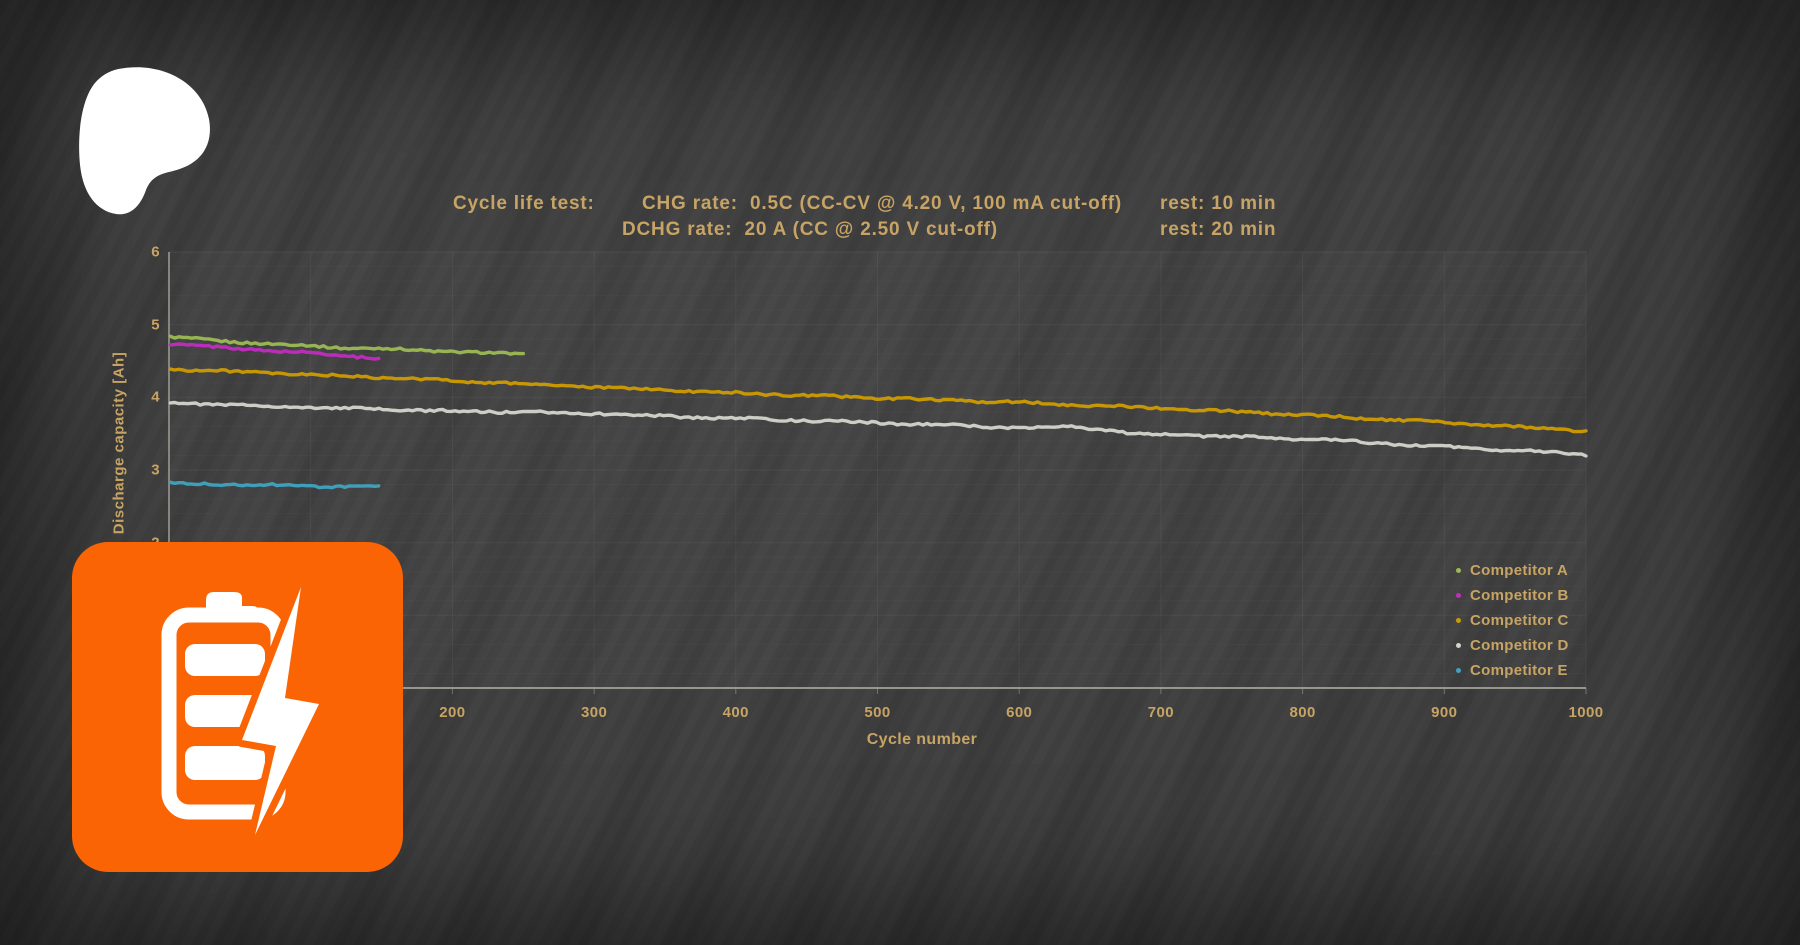  What do you see at coordinates (1218, 229) in the screenshot?
I see `chart-title-rest2: rest: 20 min` at bounding box center [1218, 229].